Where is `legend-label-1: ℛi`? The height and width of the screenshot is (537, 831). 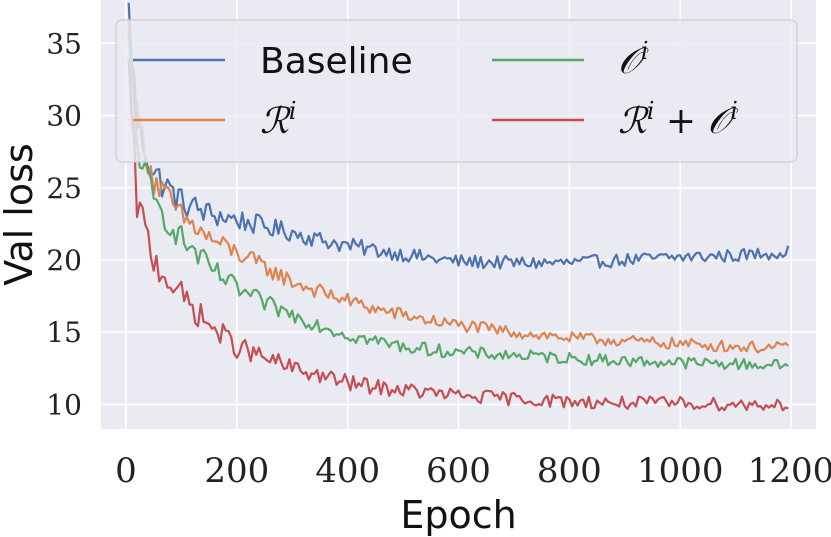
legend-label-1: ℛi is located at coordinates (278, 119).